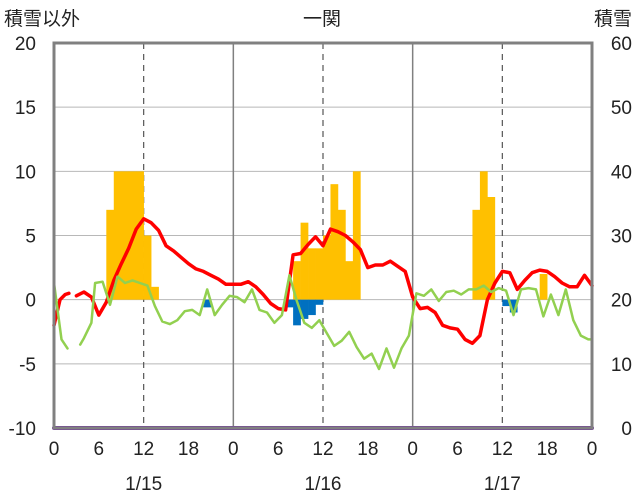  I want to click on left-tick-label: 10, so click(25, 172).